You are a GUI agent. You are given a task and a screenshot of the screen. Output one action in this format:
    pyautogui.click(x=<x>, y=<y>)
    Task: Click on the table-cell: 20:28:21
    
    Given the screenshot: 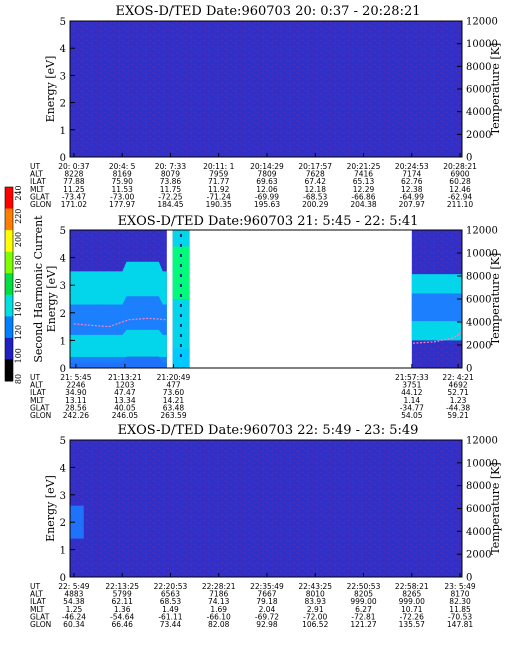 What is the action you would take?
    pyautogui.click(x=460, y=166)
    